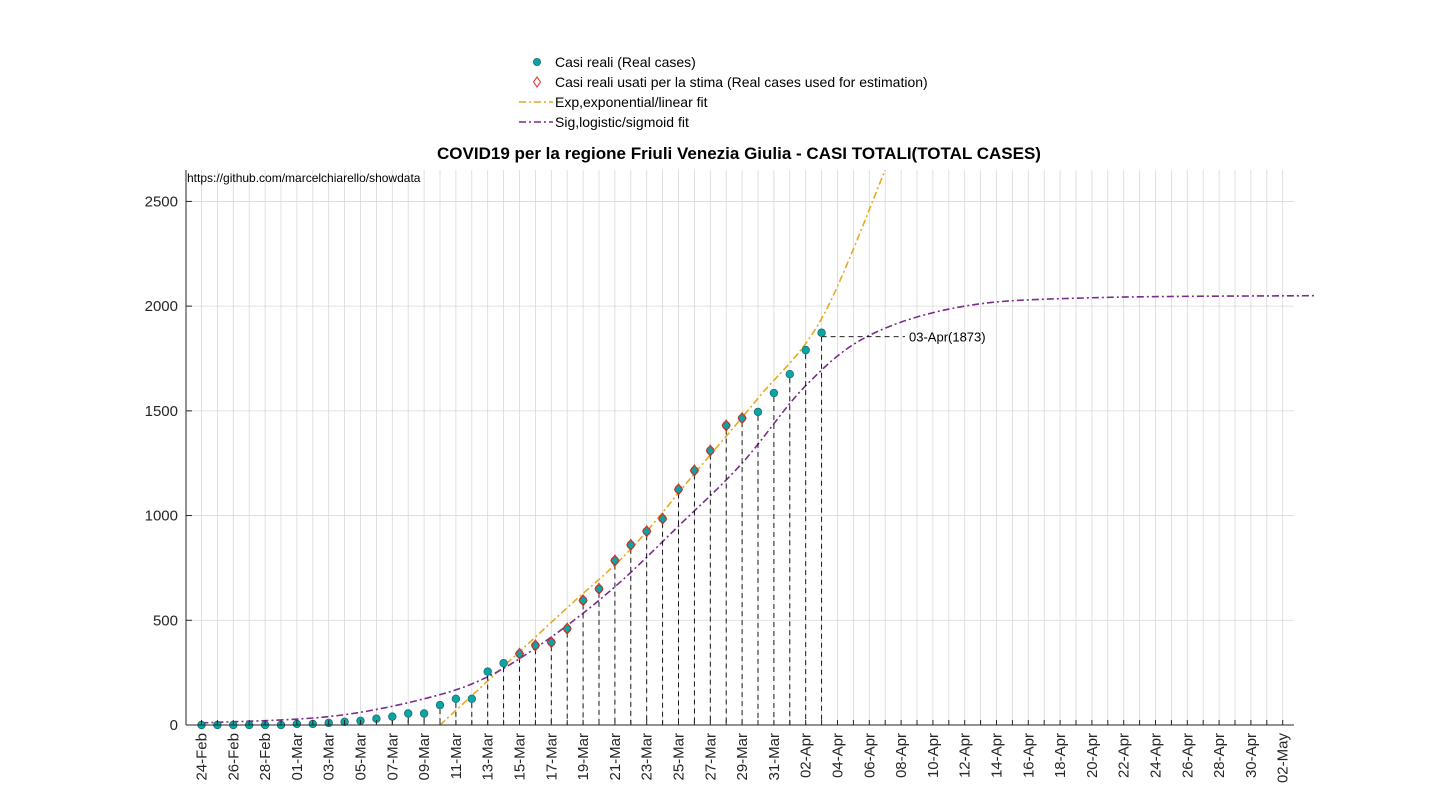  Describe the element at coordinates (583, 757) in the screenshot. I see `x-tick-label: 19-Mar` at that location.